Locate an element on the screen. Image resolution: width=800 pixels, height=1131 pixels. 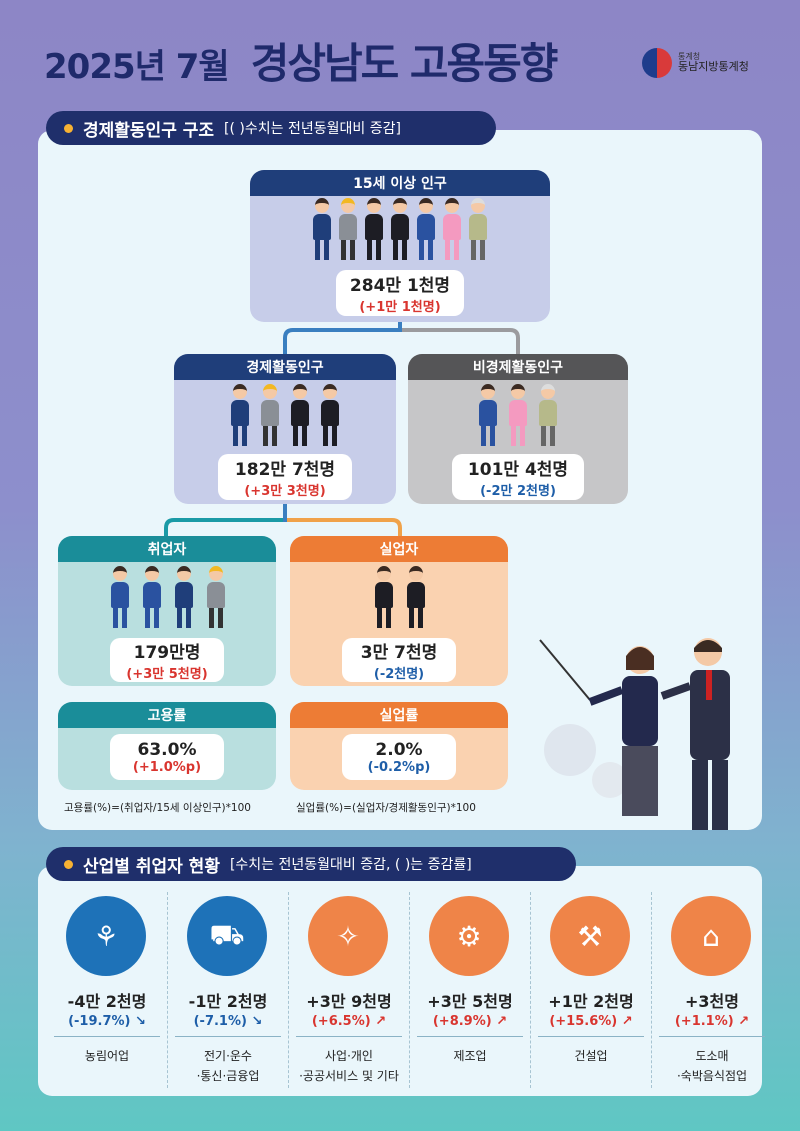
unemployment-rate-value: 2.0% is located at coordinates (399, 749).